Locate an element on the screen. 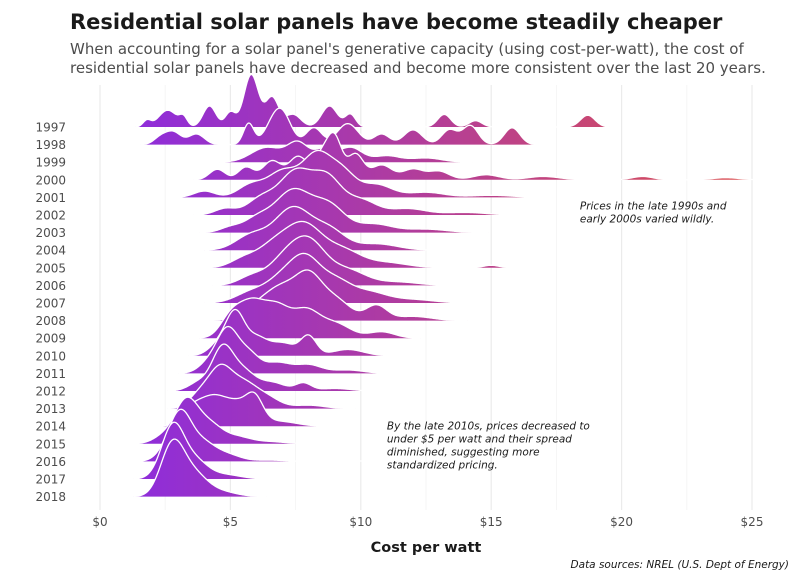 The height and width of the screenshot is (583, 801). ridge-area-2003 is located at coordinates (344, 210).